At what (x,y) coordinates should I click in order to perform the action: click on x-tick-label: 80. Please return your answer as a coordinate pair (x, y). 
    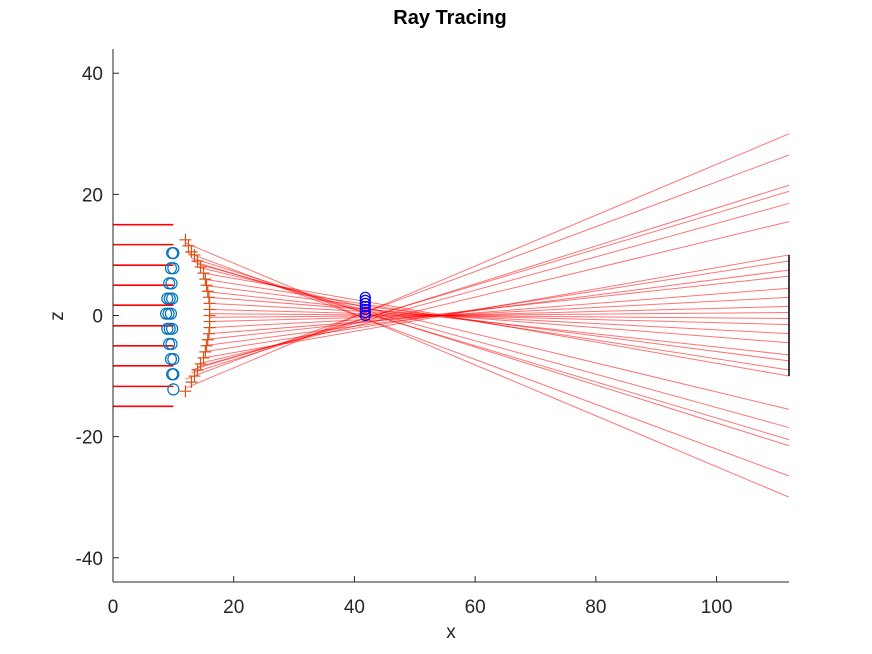
    Looking at the image, I should click on (595, 607).